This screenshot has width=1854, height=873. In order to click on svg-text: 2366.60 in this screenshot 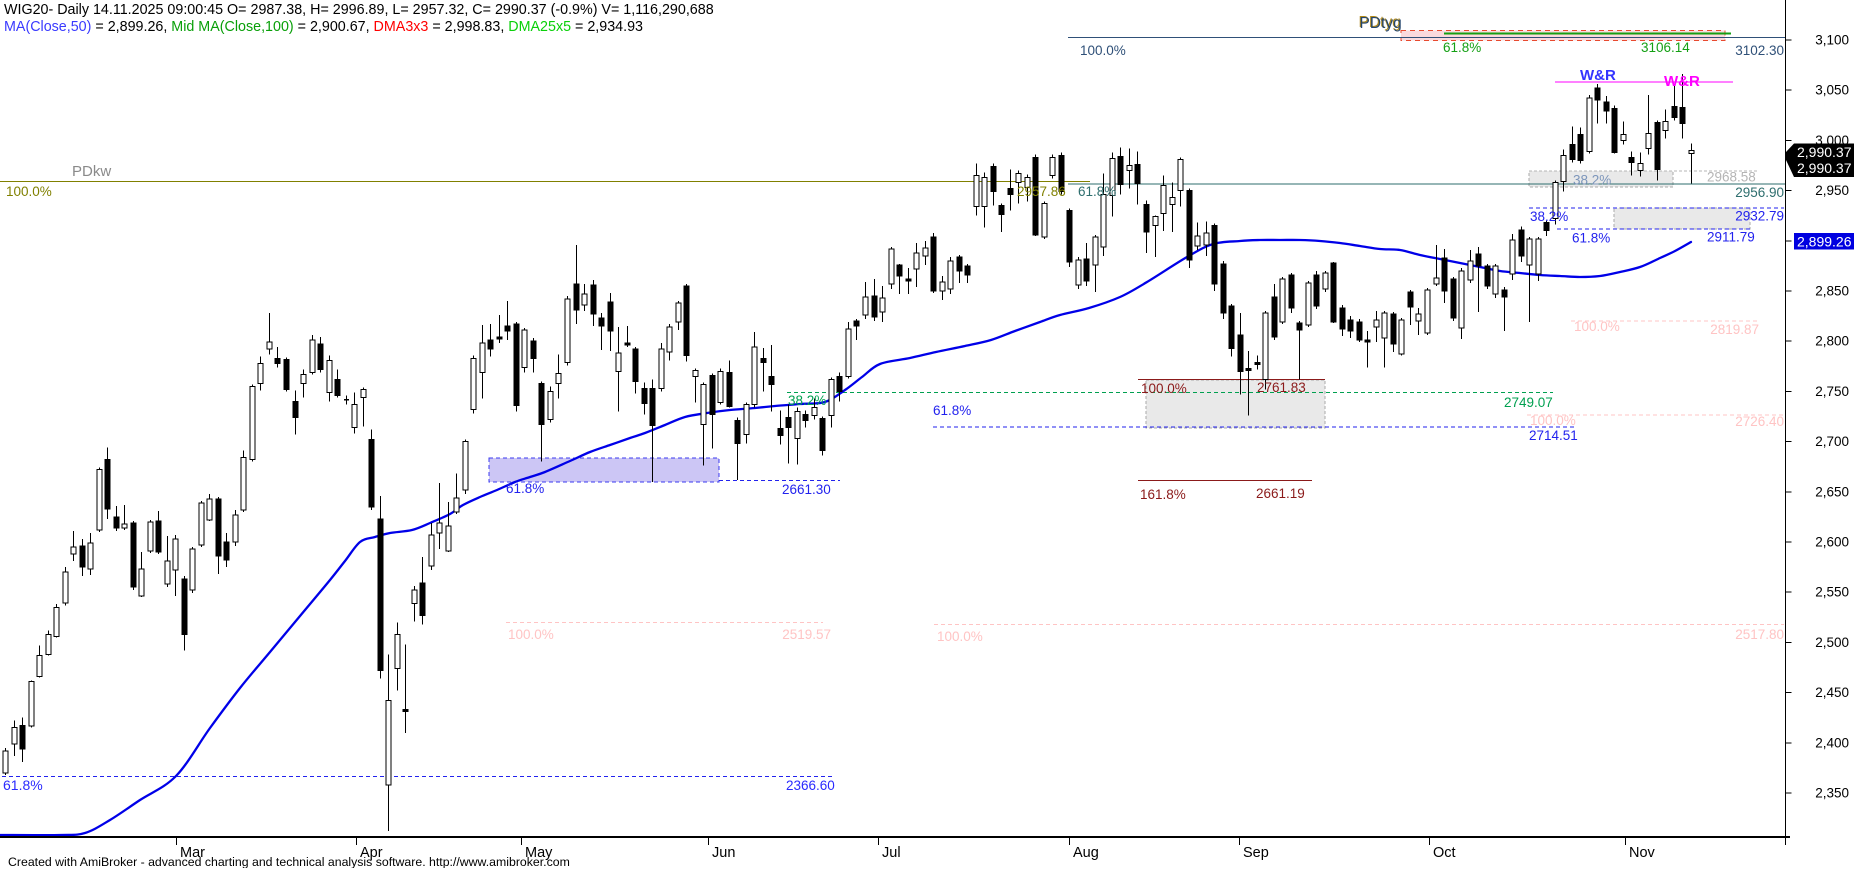, I will do `click(810, 785)`.